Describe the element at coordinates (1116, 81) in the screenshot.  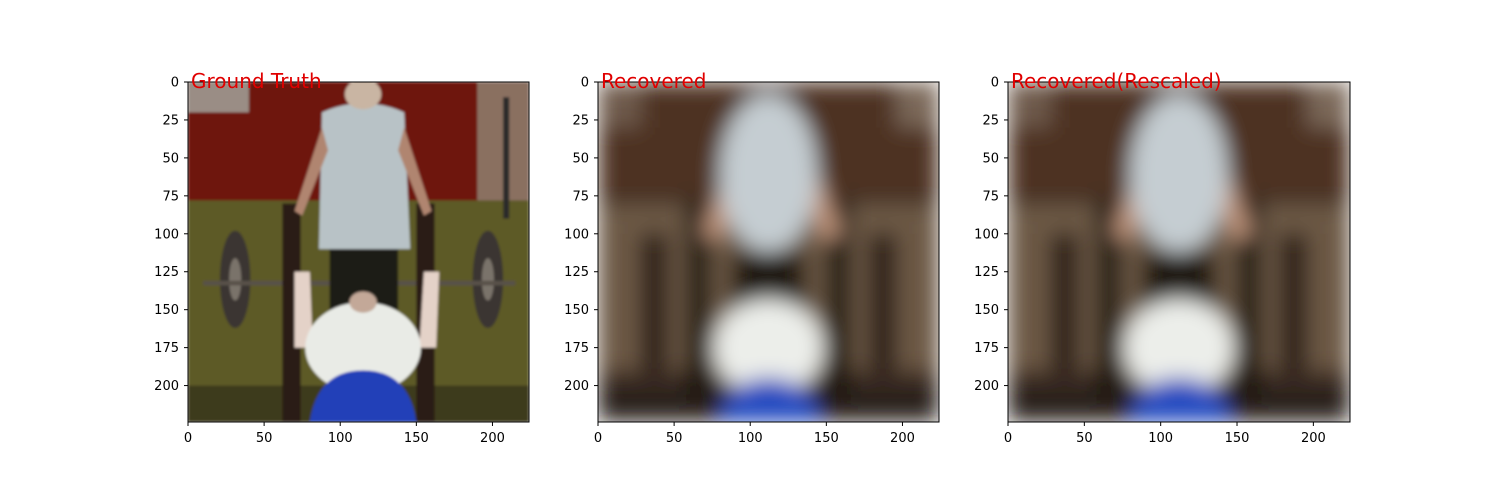
I see `panel-title: Recovered(Rescaled)` at that location.